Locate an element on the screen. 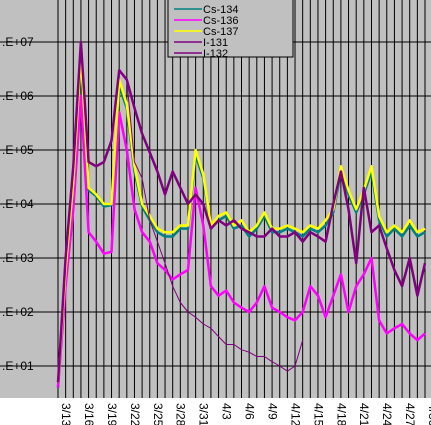 This screenshot has width=431, height=425. legend-label: Cs-136 is located at coordinates (220, 21).